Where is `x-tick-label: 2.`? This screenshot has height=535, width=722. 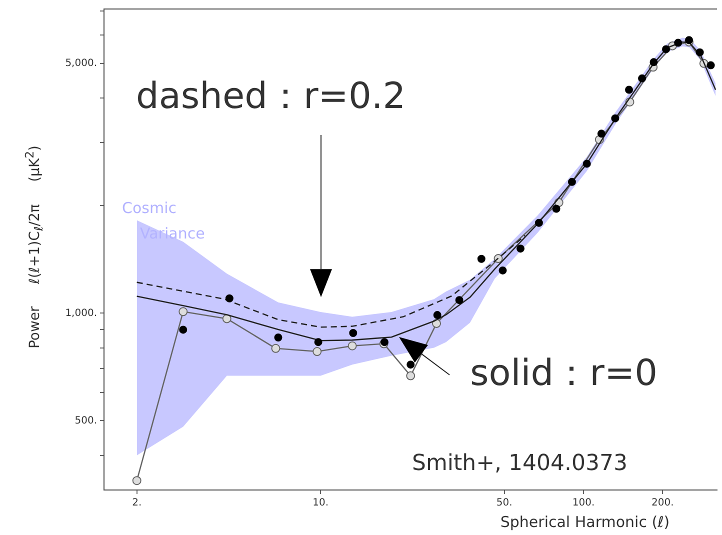 x-tick-label: 2. is located at coordinates (137, 503).